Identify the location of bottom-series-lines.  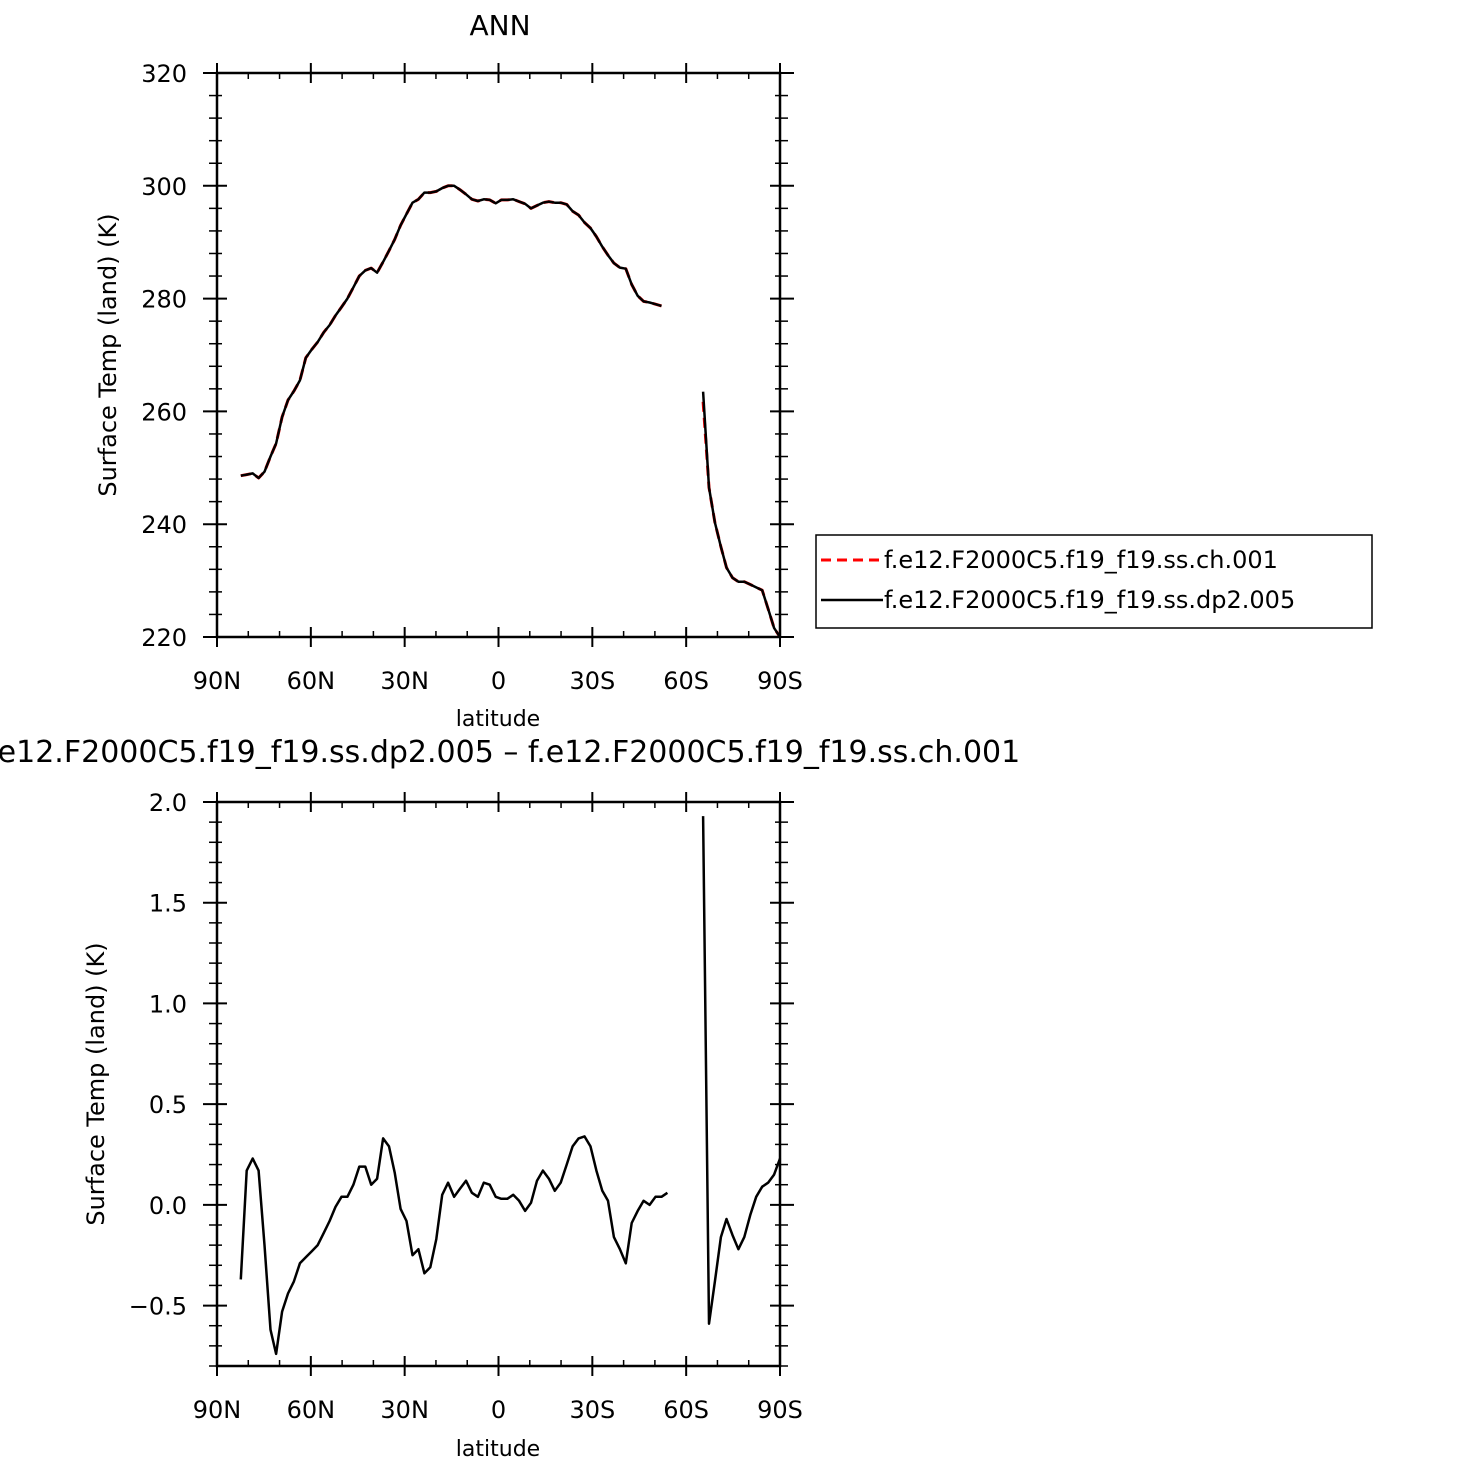
(510, 1086).